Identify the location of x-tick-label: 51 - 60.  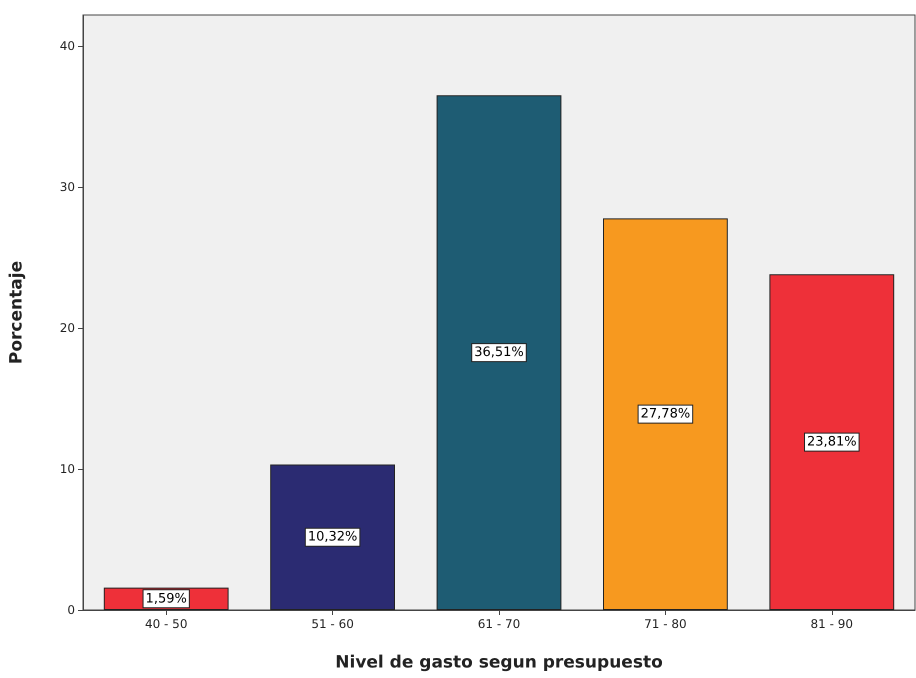
(332, 624).